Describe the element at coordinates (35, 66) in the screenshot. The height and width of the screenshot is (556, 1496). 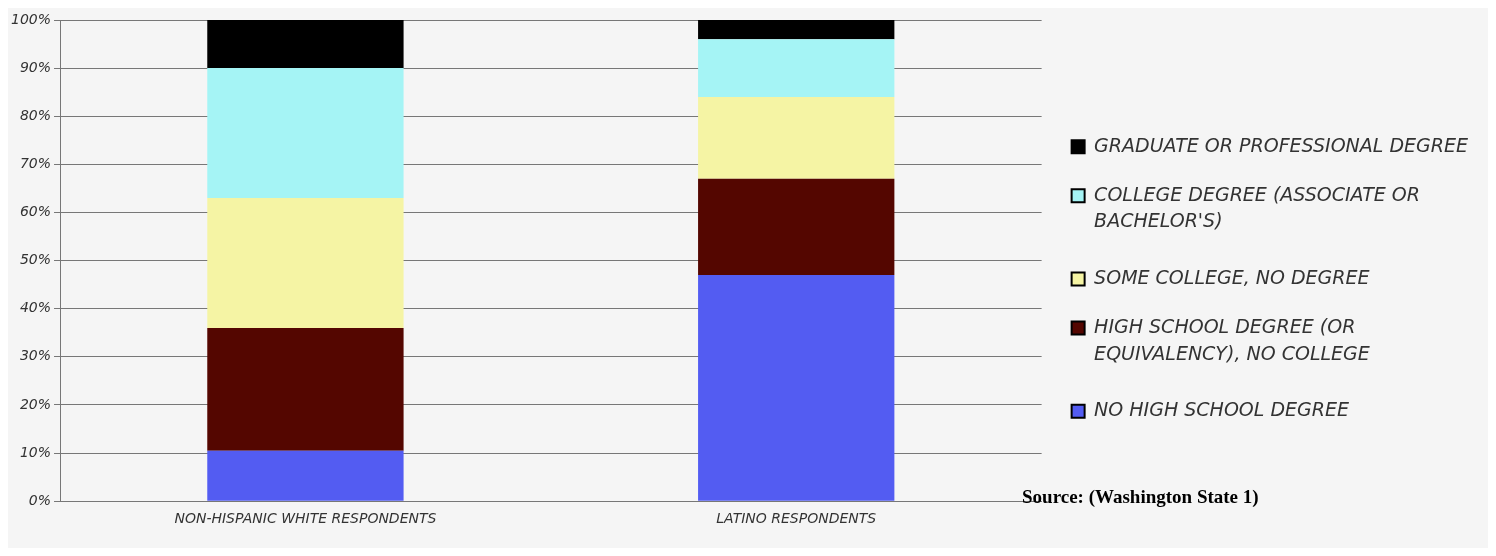
I see `y-tick-label: 90%` at that location.